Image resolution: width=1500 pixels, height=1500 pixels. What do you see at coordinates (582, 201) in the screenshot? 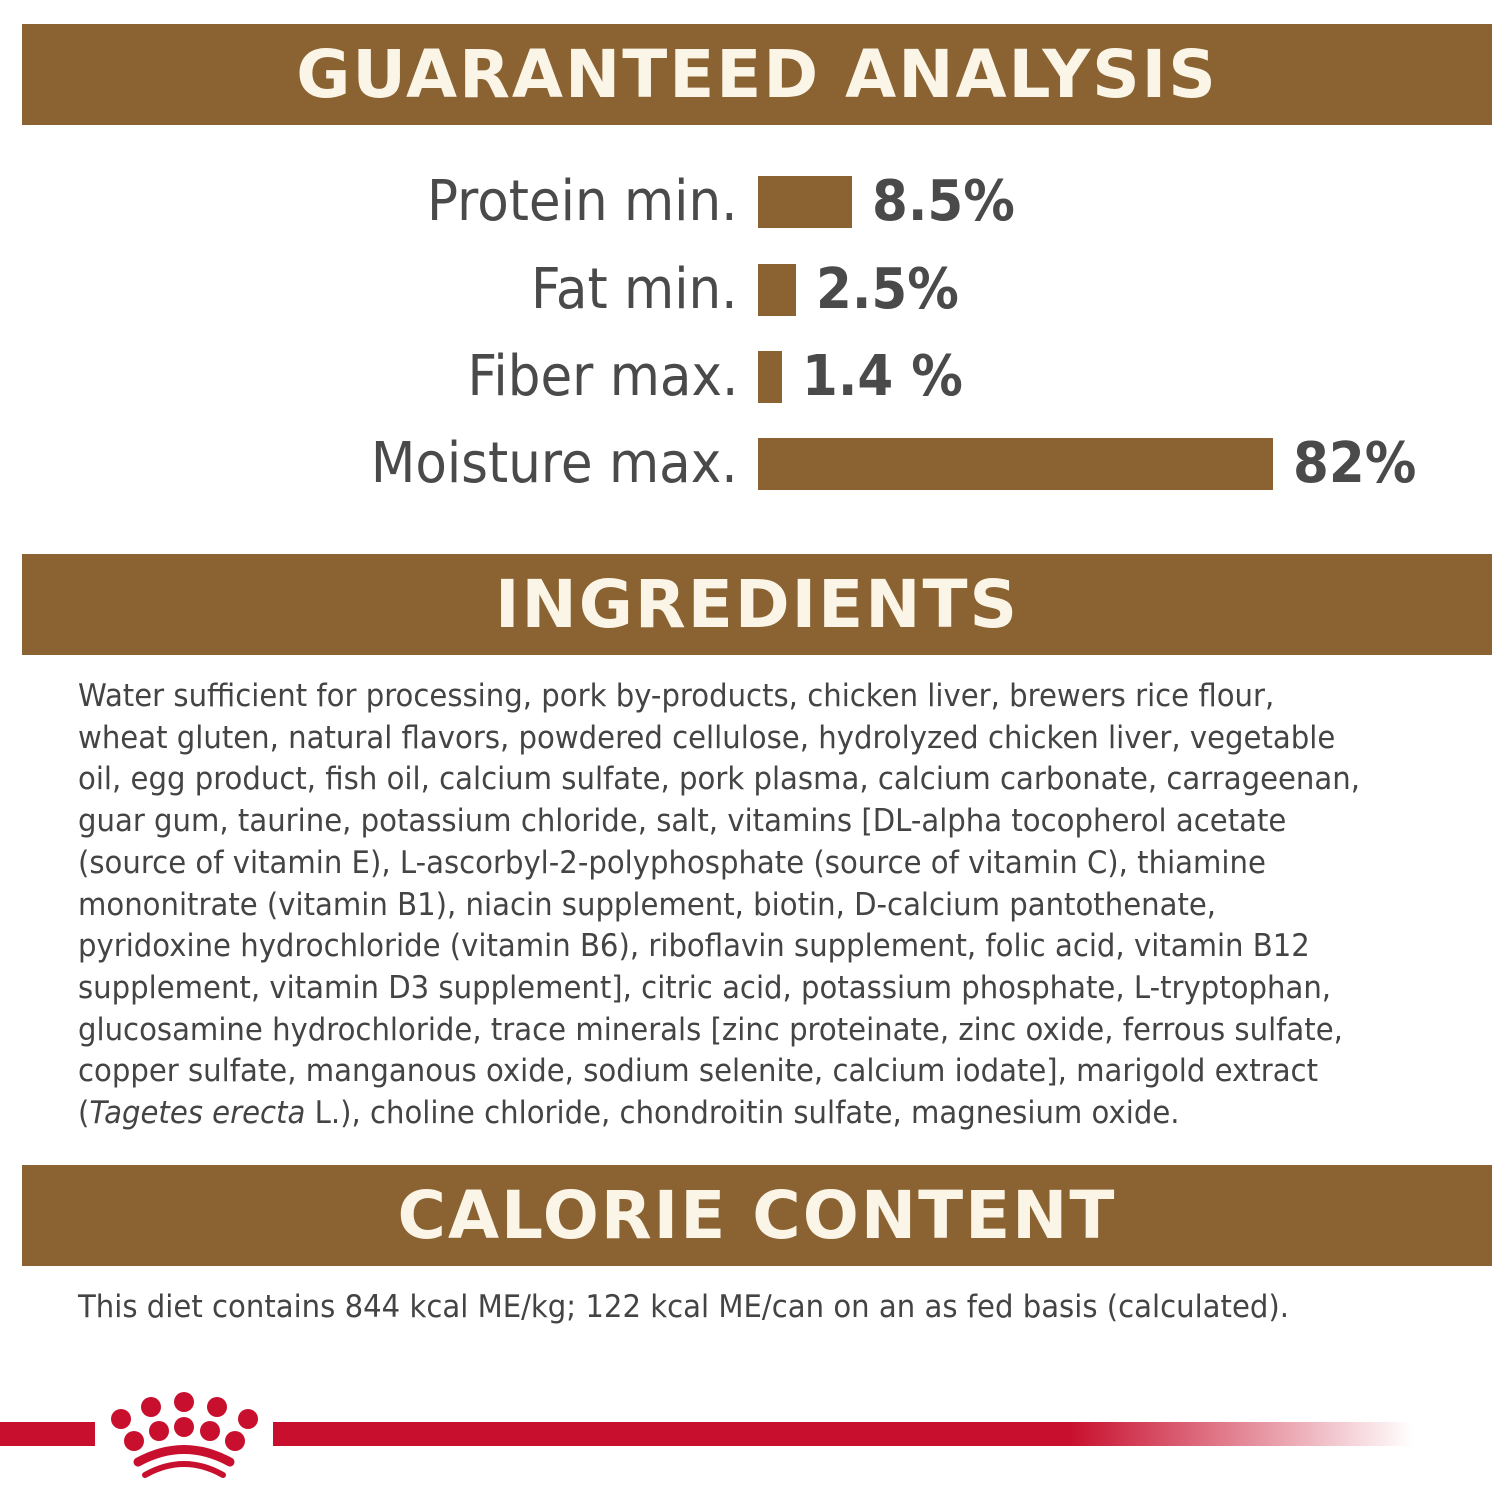
I see `analysis-label: Protein min.` at bounding box center [582, 201].